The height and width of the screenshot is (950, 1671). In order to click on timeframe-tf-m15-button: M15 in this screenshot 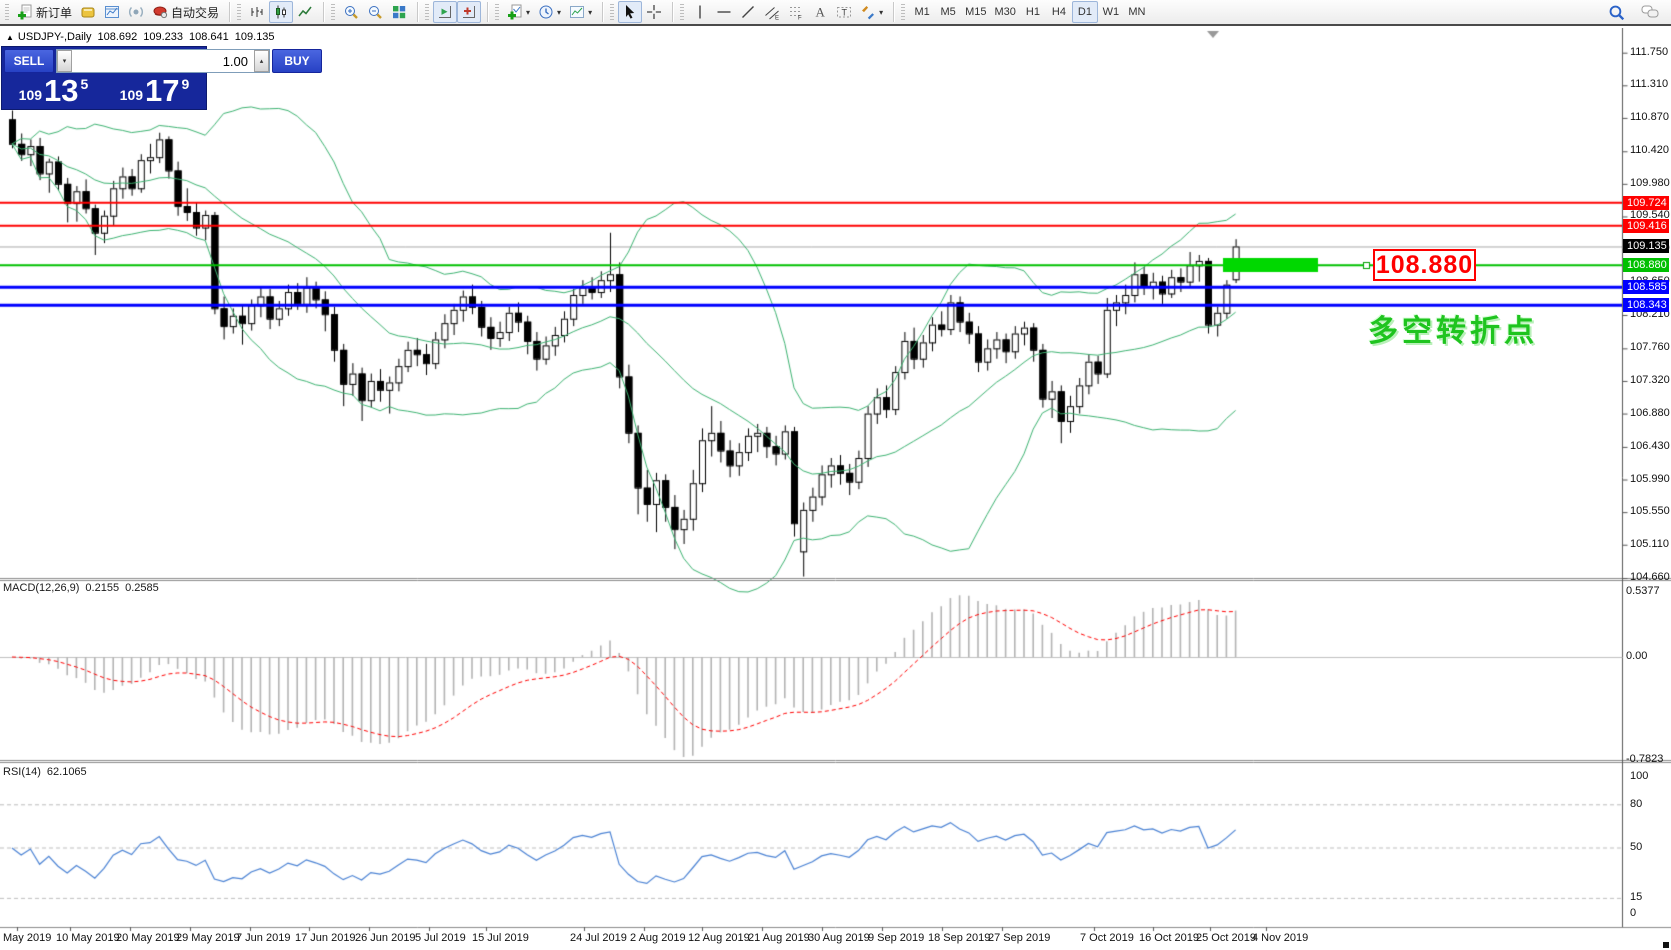, I will do `click(975, 12)`.